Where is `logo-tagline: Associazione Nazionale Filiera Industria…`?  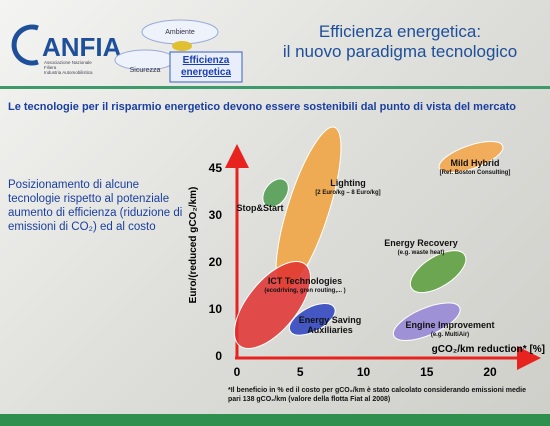 logo-tagline: Associazione Nazionale Filiera Industria… is located at coordinates (74, 67).